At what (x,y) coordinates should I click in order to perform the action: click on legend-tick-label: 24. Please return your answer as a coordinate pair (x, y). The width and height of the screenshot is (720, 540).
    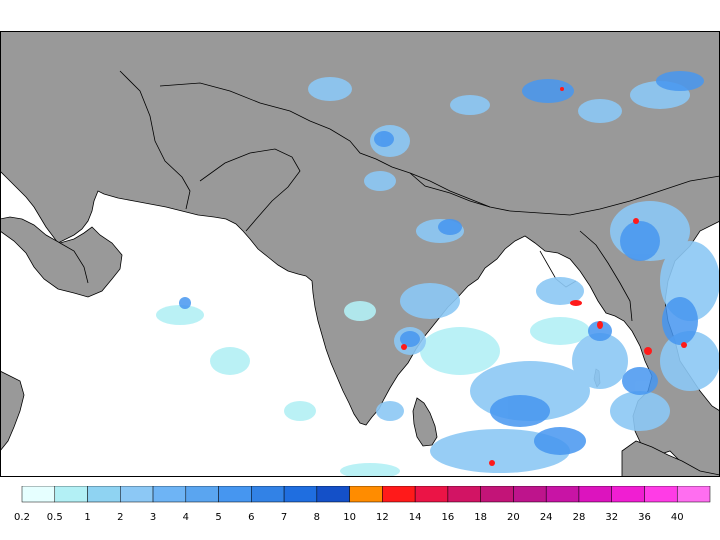
    Looking at the image, I should click on (546, 517).